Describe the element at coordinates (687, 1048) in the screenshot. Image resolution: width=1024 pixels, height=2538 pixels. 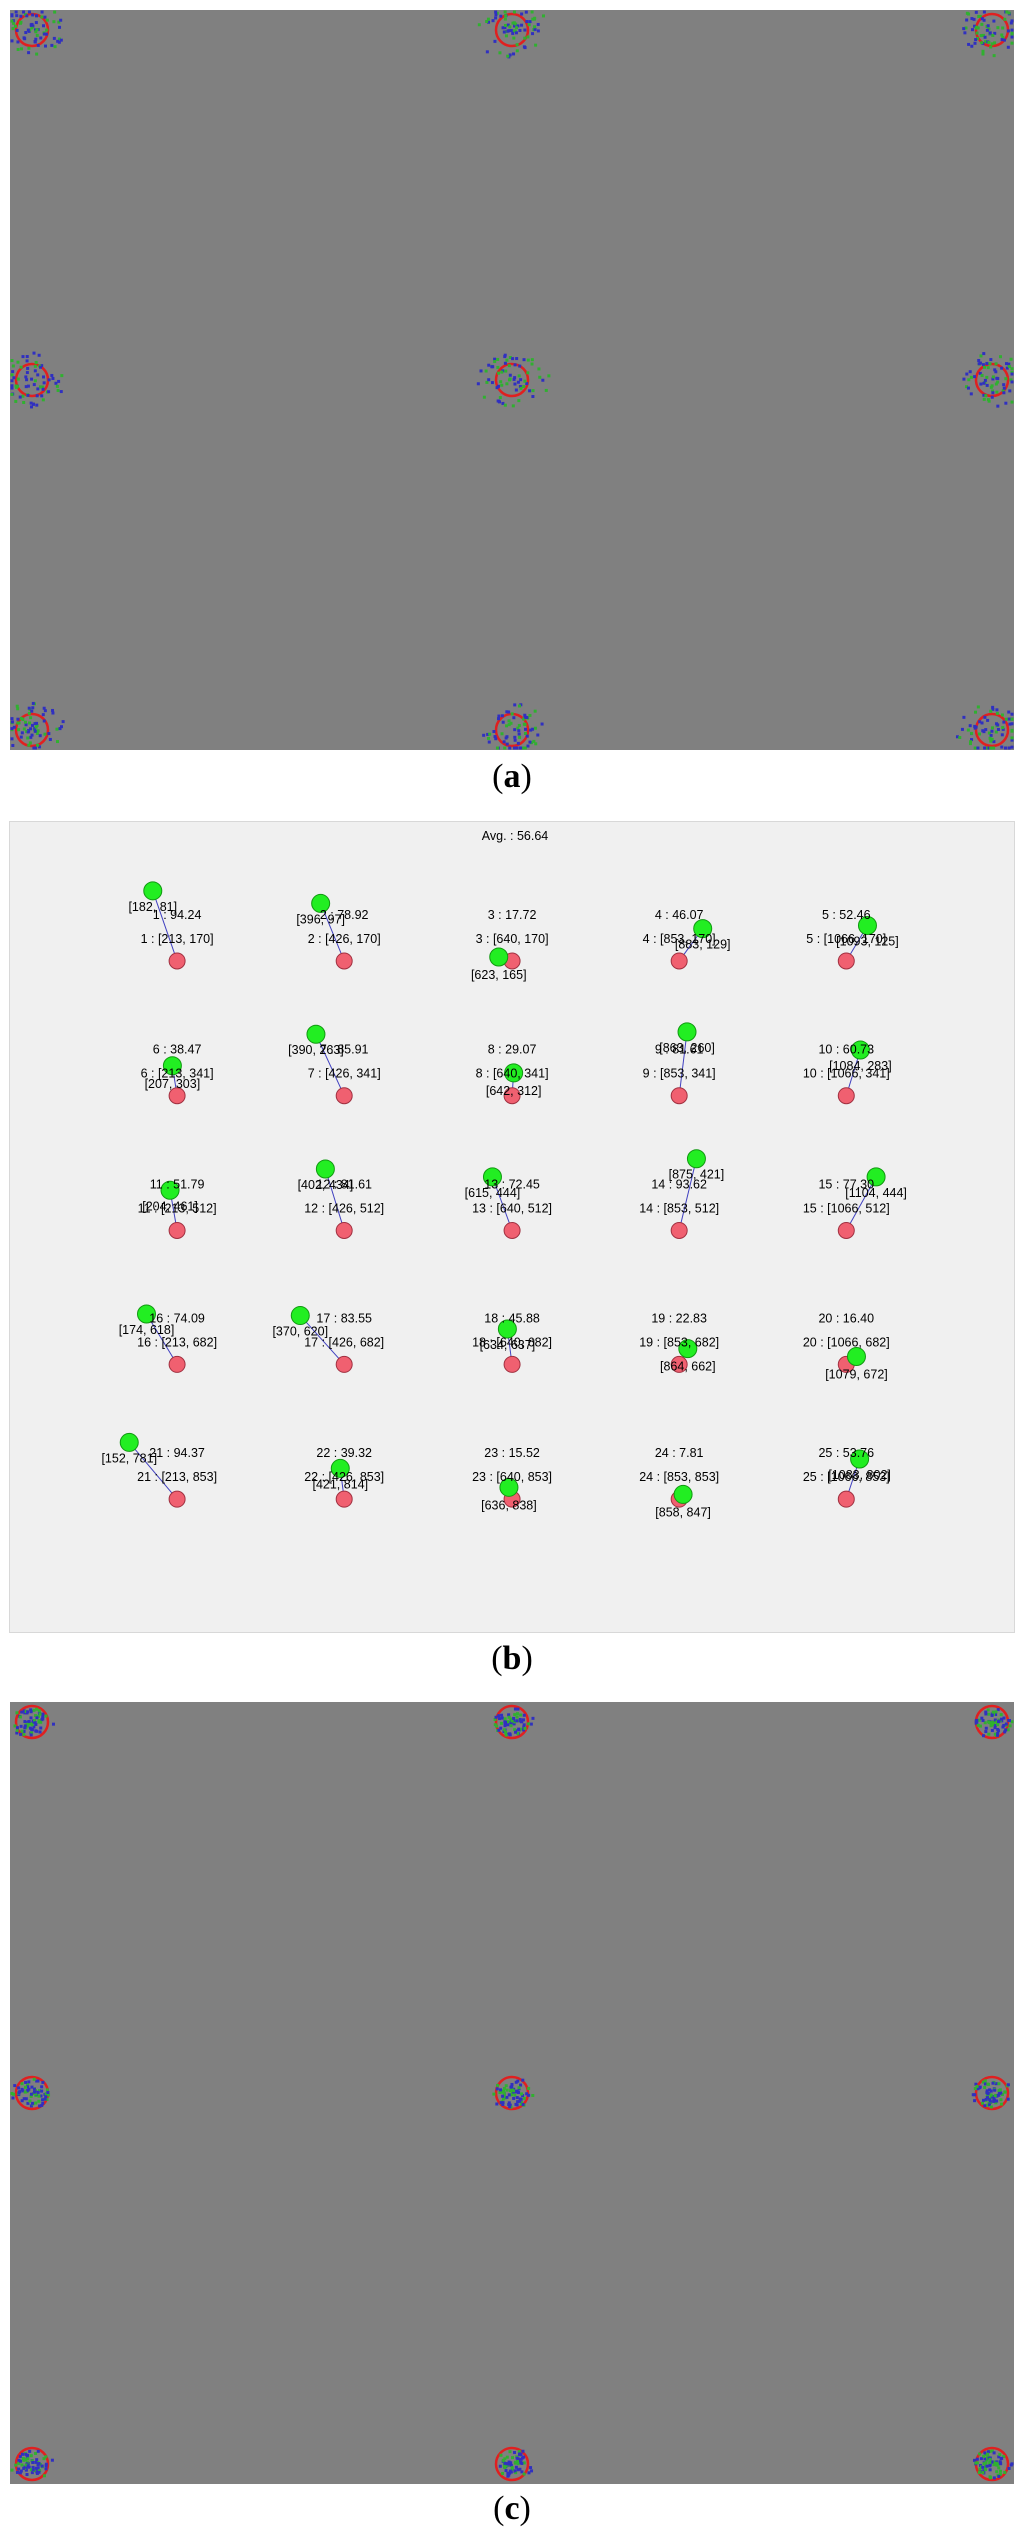
I see `estimate-coord-label: [863, 260]` at that location.